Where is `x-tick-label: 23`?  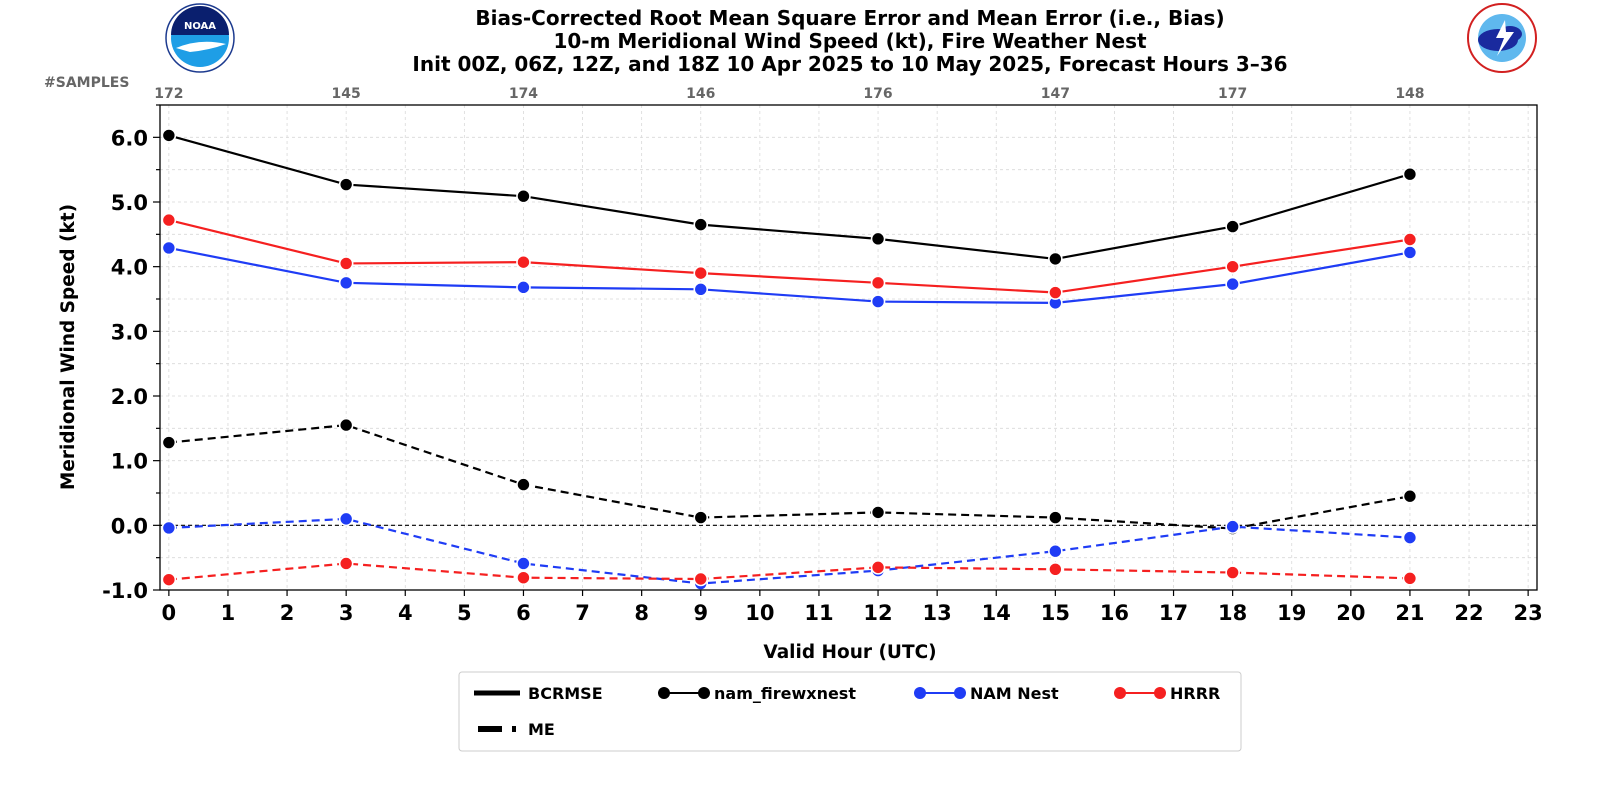
x-tick-label: 23 is located at coordinates (1528, 613).